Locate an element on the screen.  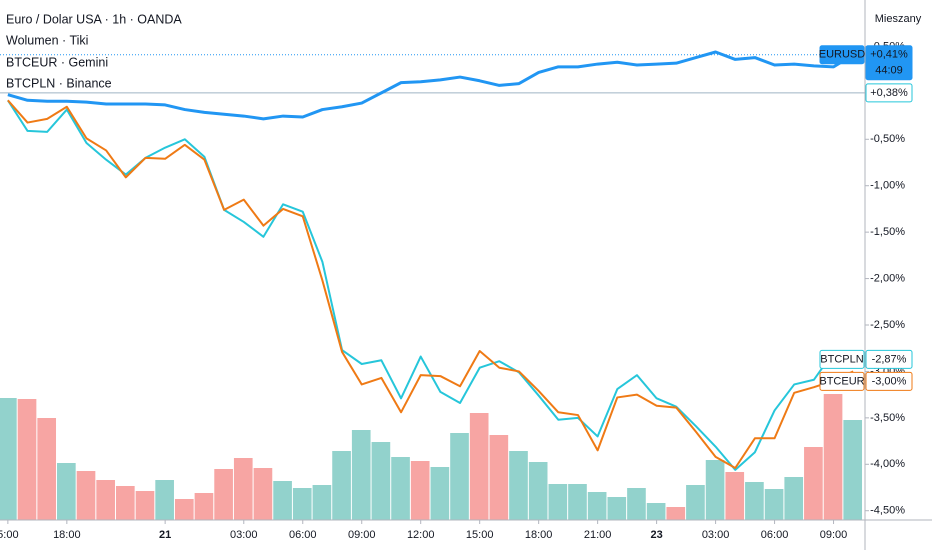
series-name: EURUSD is located at coordinates (842, 55).